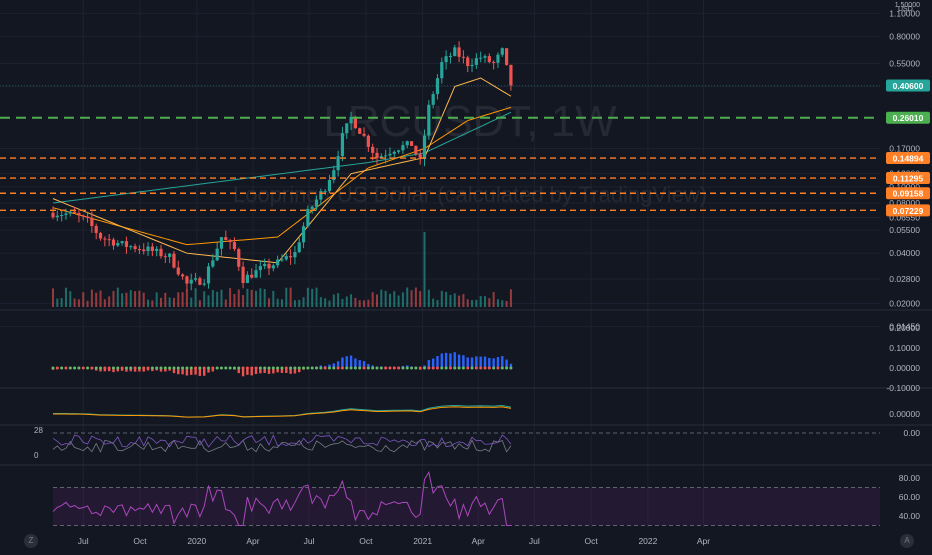 This screenshot has height=555, width=932. What do you see at coordinates (366, 541) in the screenshot?
I see `time-tick-label: Oct` at bounding box center [366, 541].